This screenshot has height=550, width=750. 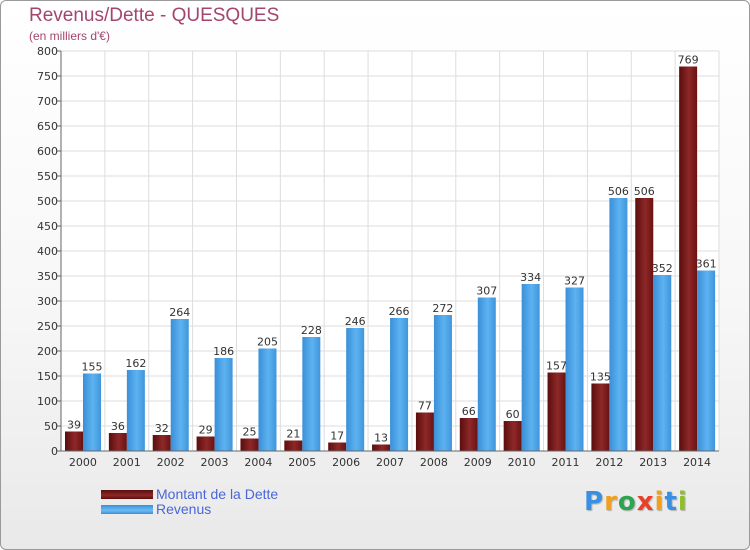 What do you see at coordinates (47, 76) in the screenshot?
I see `y-tick-label: 750` at bounding box center [47, 76].